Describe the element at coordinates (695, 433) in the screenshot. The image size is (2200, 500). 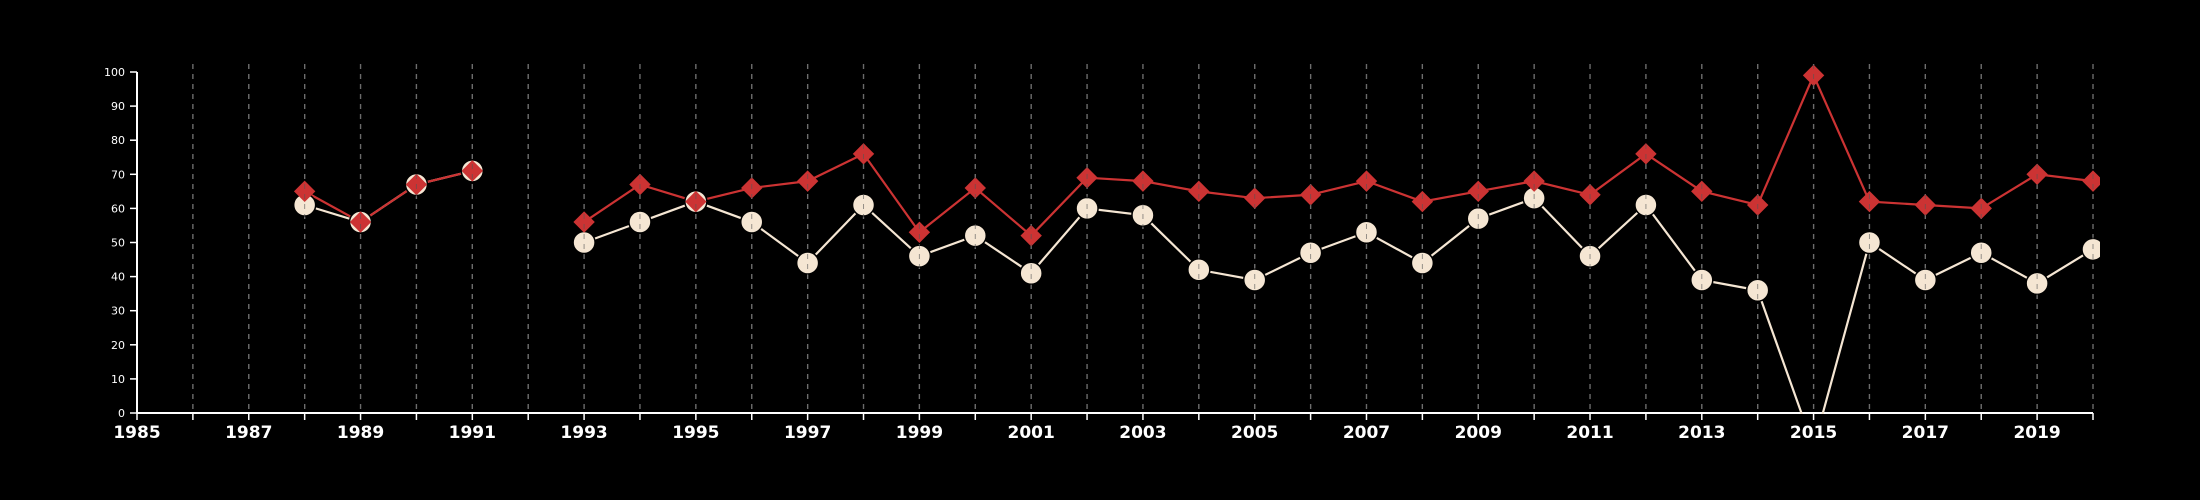
I see `x-tick-label-1995: 1995` at that location.